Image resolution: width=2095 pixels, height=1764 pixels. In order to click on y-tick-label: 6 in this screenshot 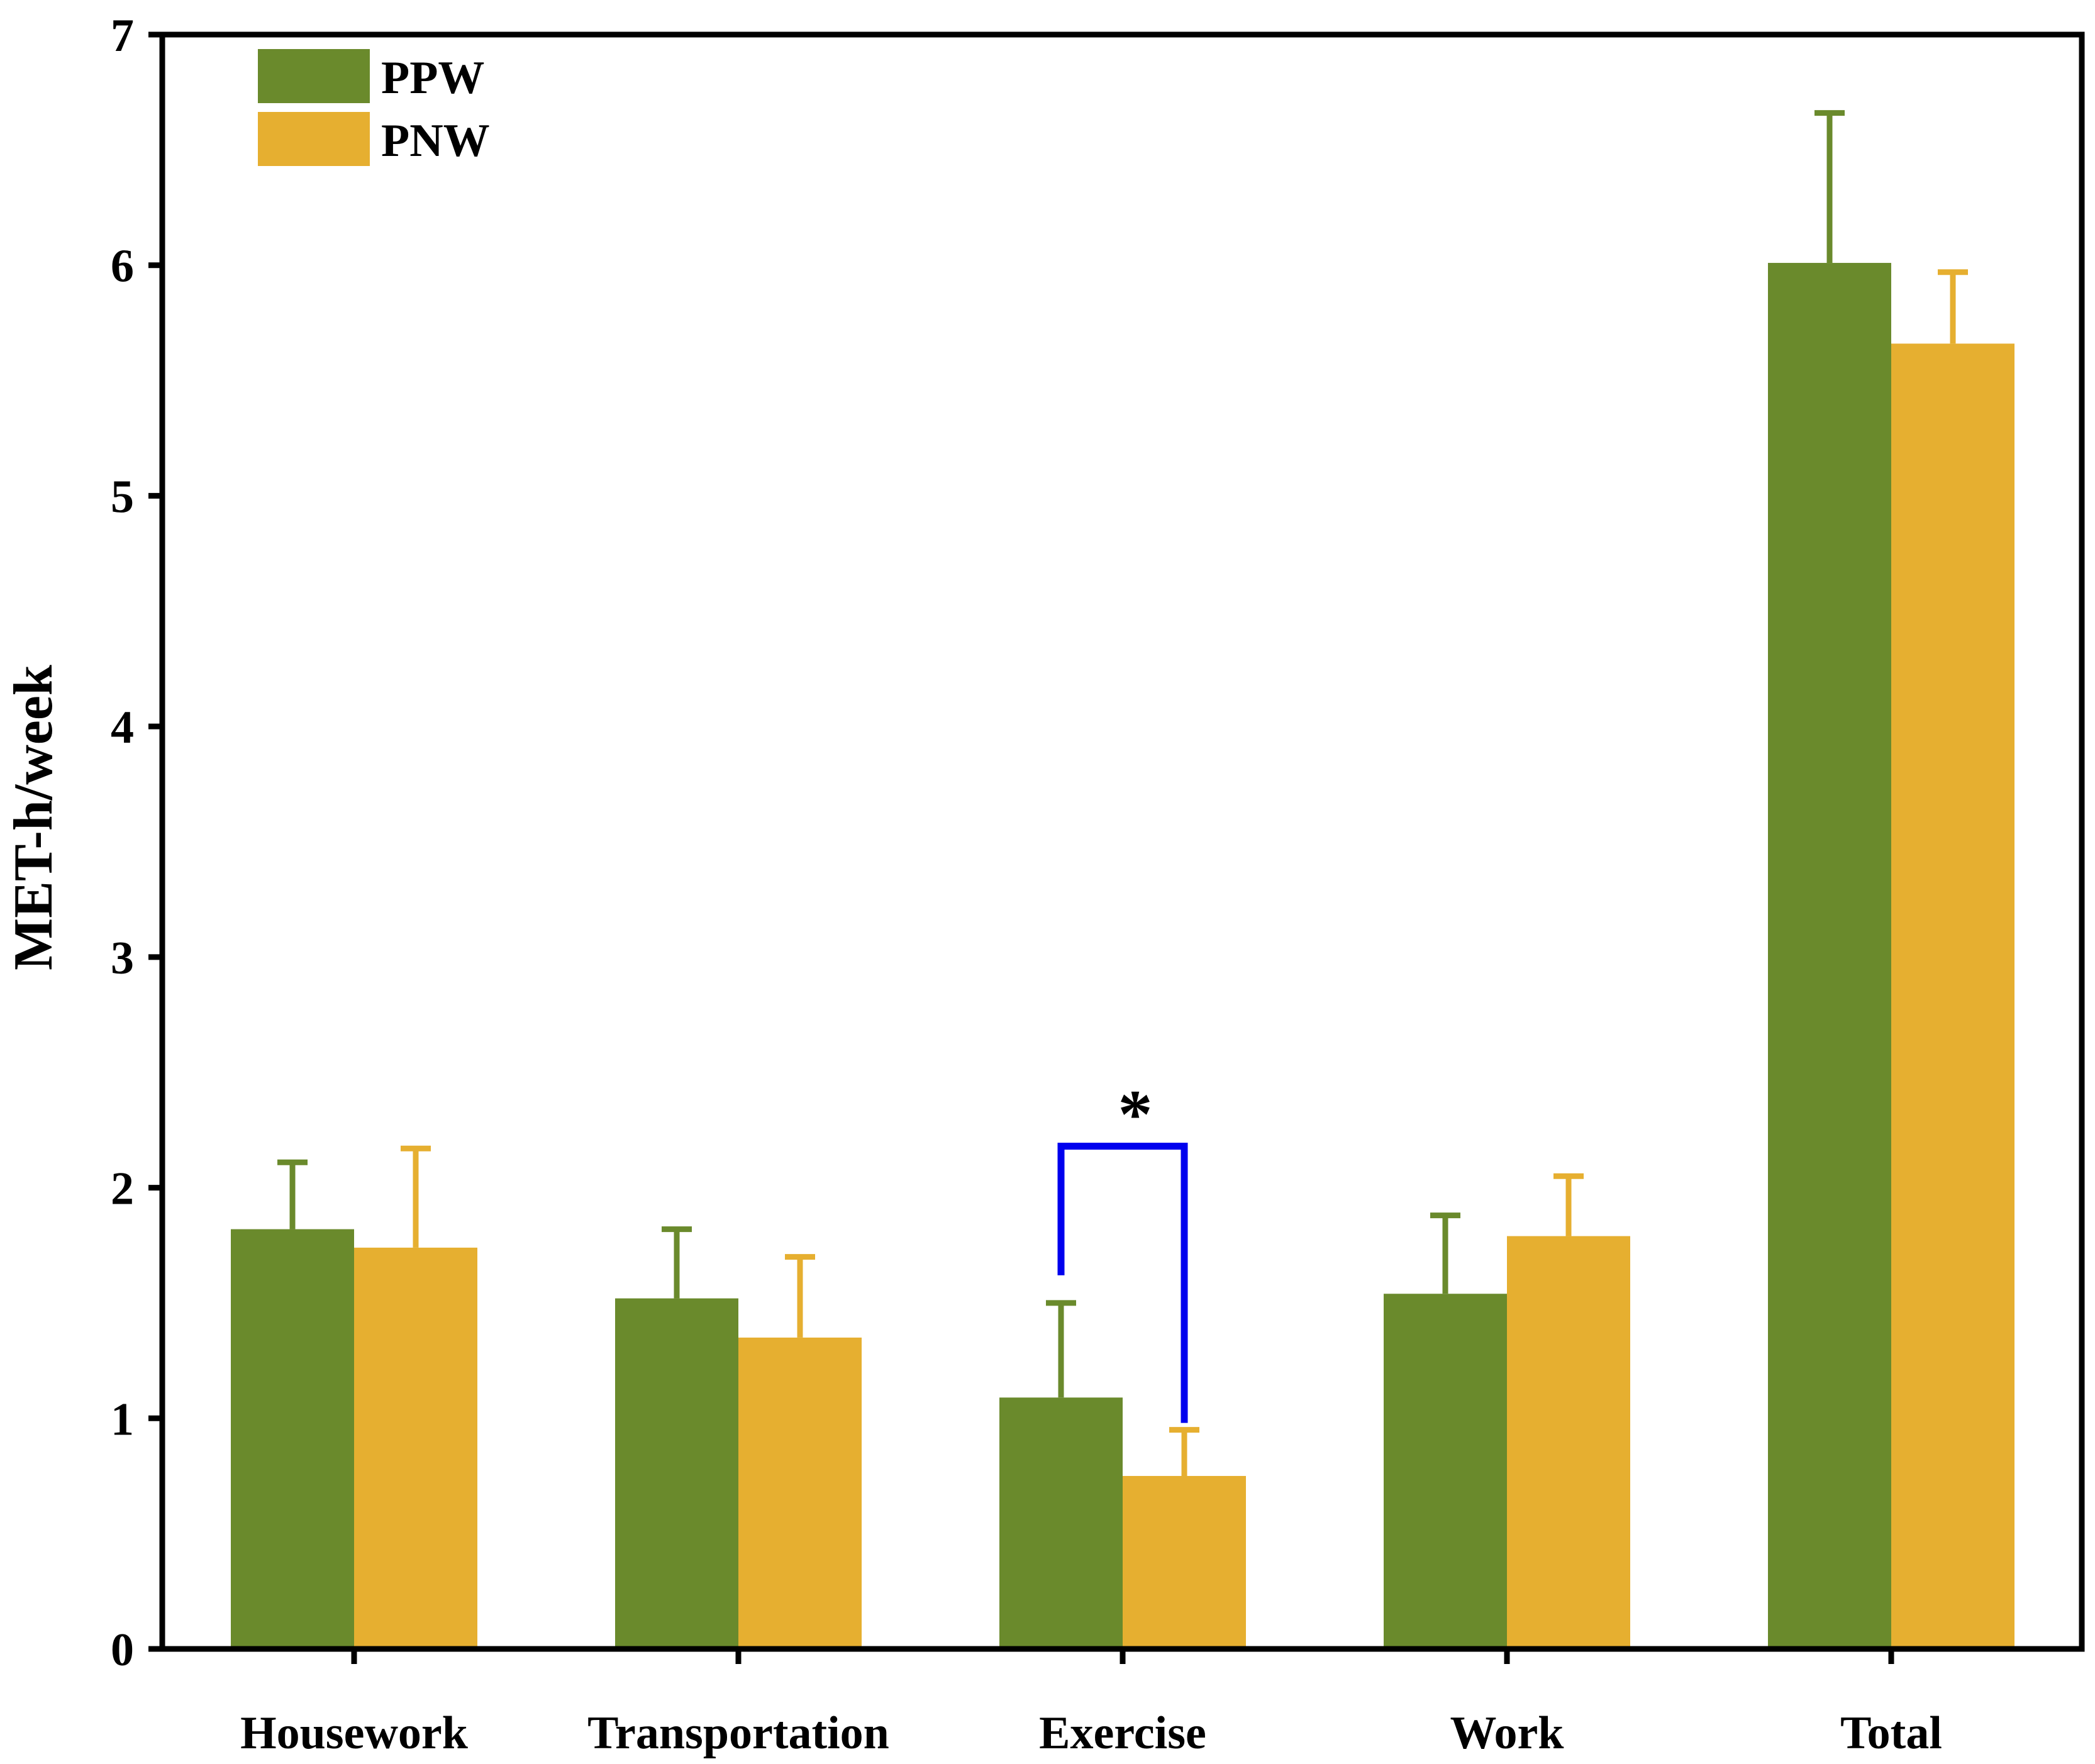, I will do `click(122, 266)`.